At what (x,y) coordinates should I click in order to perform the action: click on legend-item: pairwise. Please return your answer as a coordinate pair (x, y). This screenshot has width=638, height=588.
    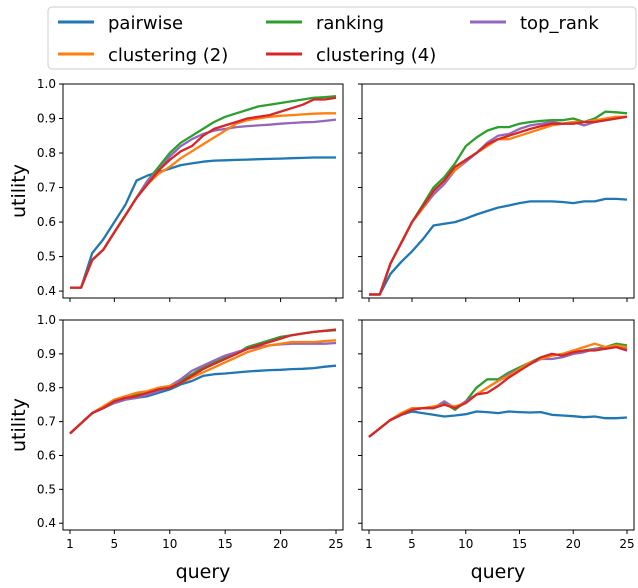
    Looking at the image, I should click on (120, 23).